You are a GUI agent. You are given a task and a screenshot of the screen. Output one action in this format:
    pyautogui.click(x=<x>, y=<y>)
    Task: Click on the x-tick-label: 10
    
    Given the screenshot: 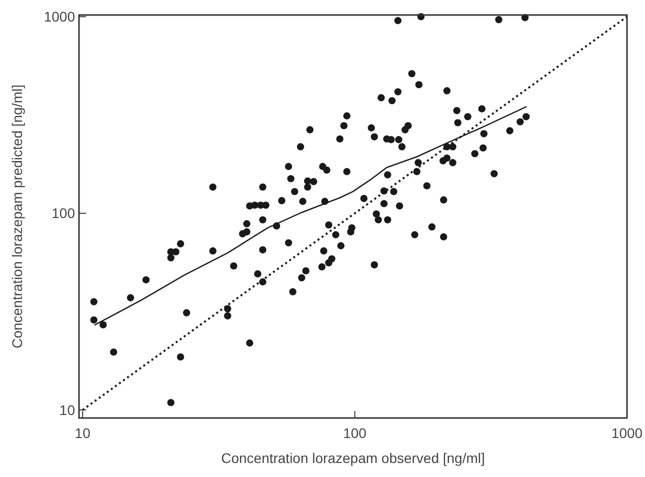 What is the action you would take?
    pyautogui.click(x=82, y=433)
    